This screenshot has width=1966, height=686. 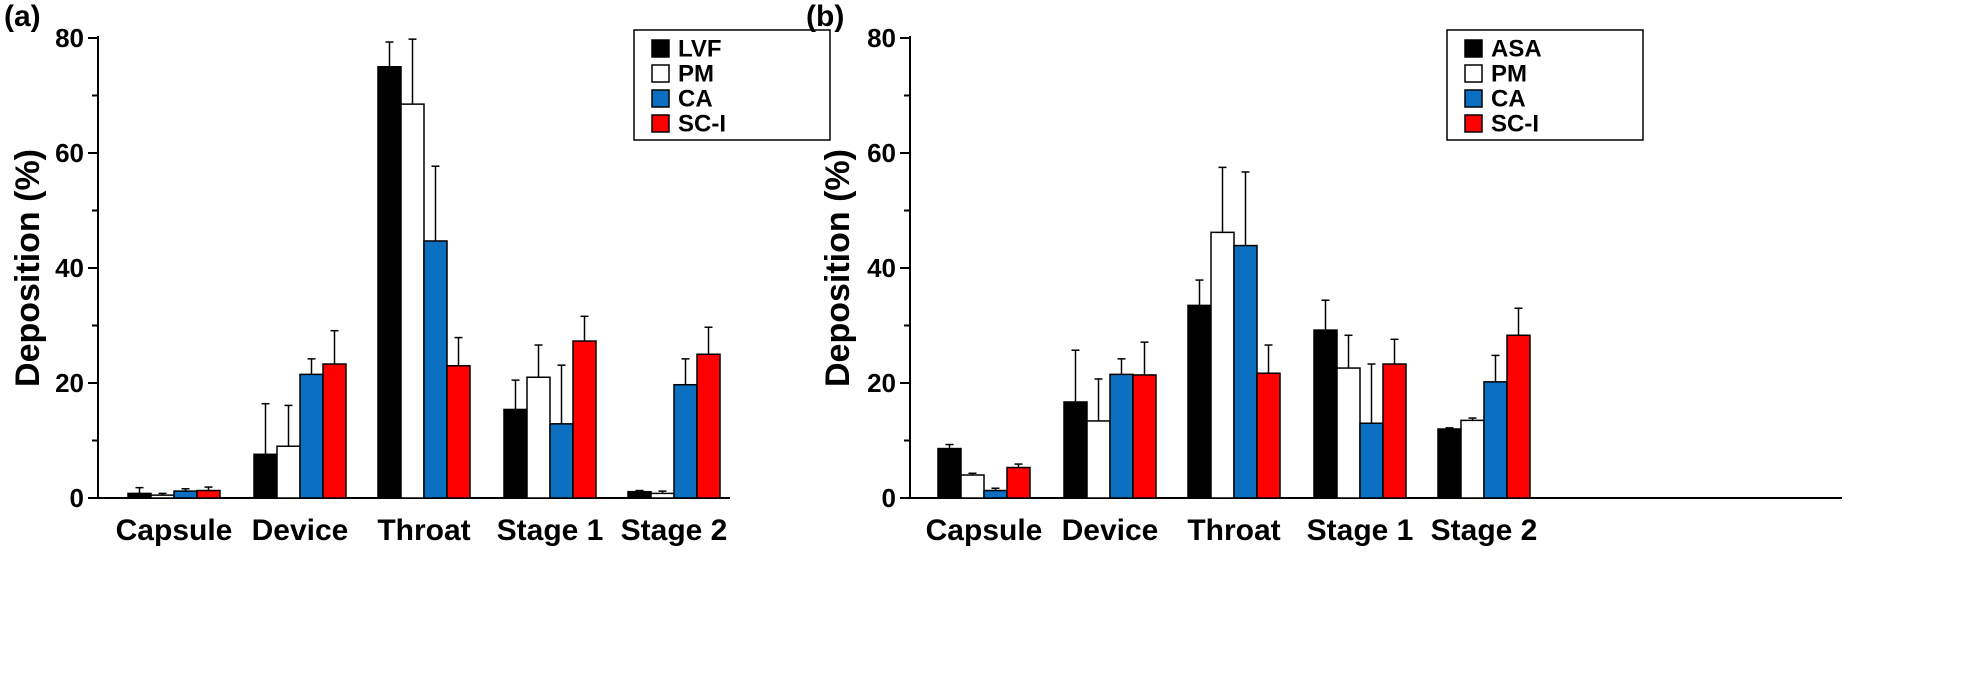 What do you see at coordinates (1199, 401) in the screenshot?
I see `bar-asa-throat` at bounding box center [1199, 401].